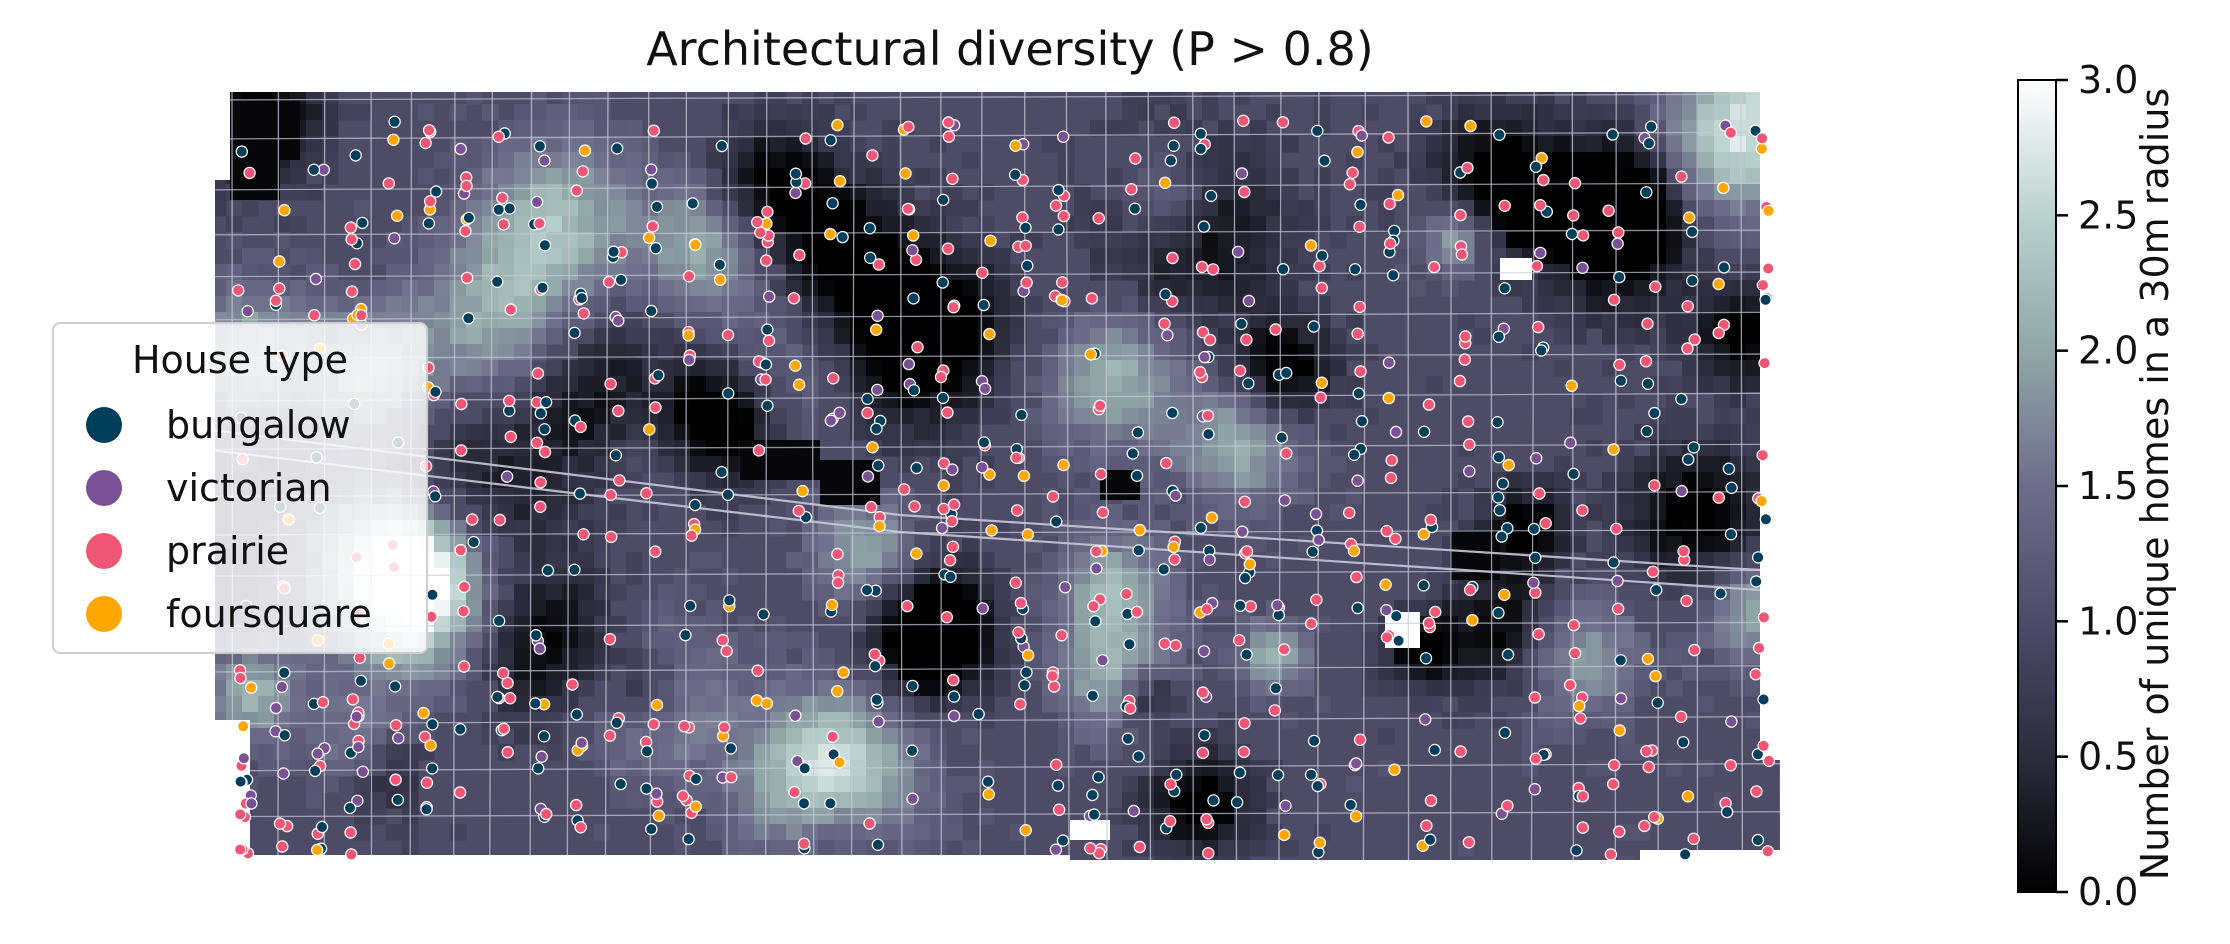  I want to click on house-marker-foursquare, so click(1212, 517).